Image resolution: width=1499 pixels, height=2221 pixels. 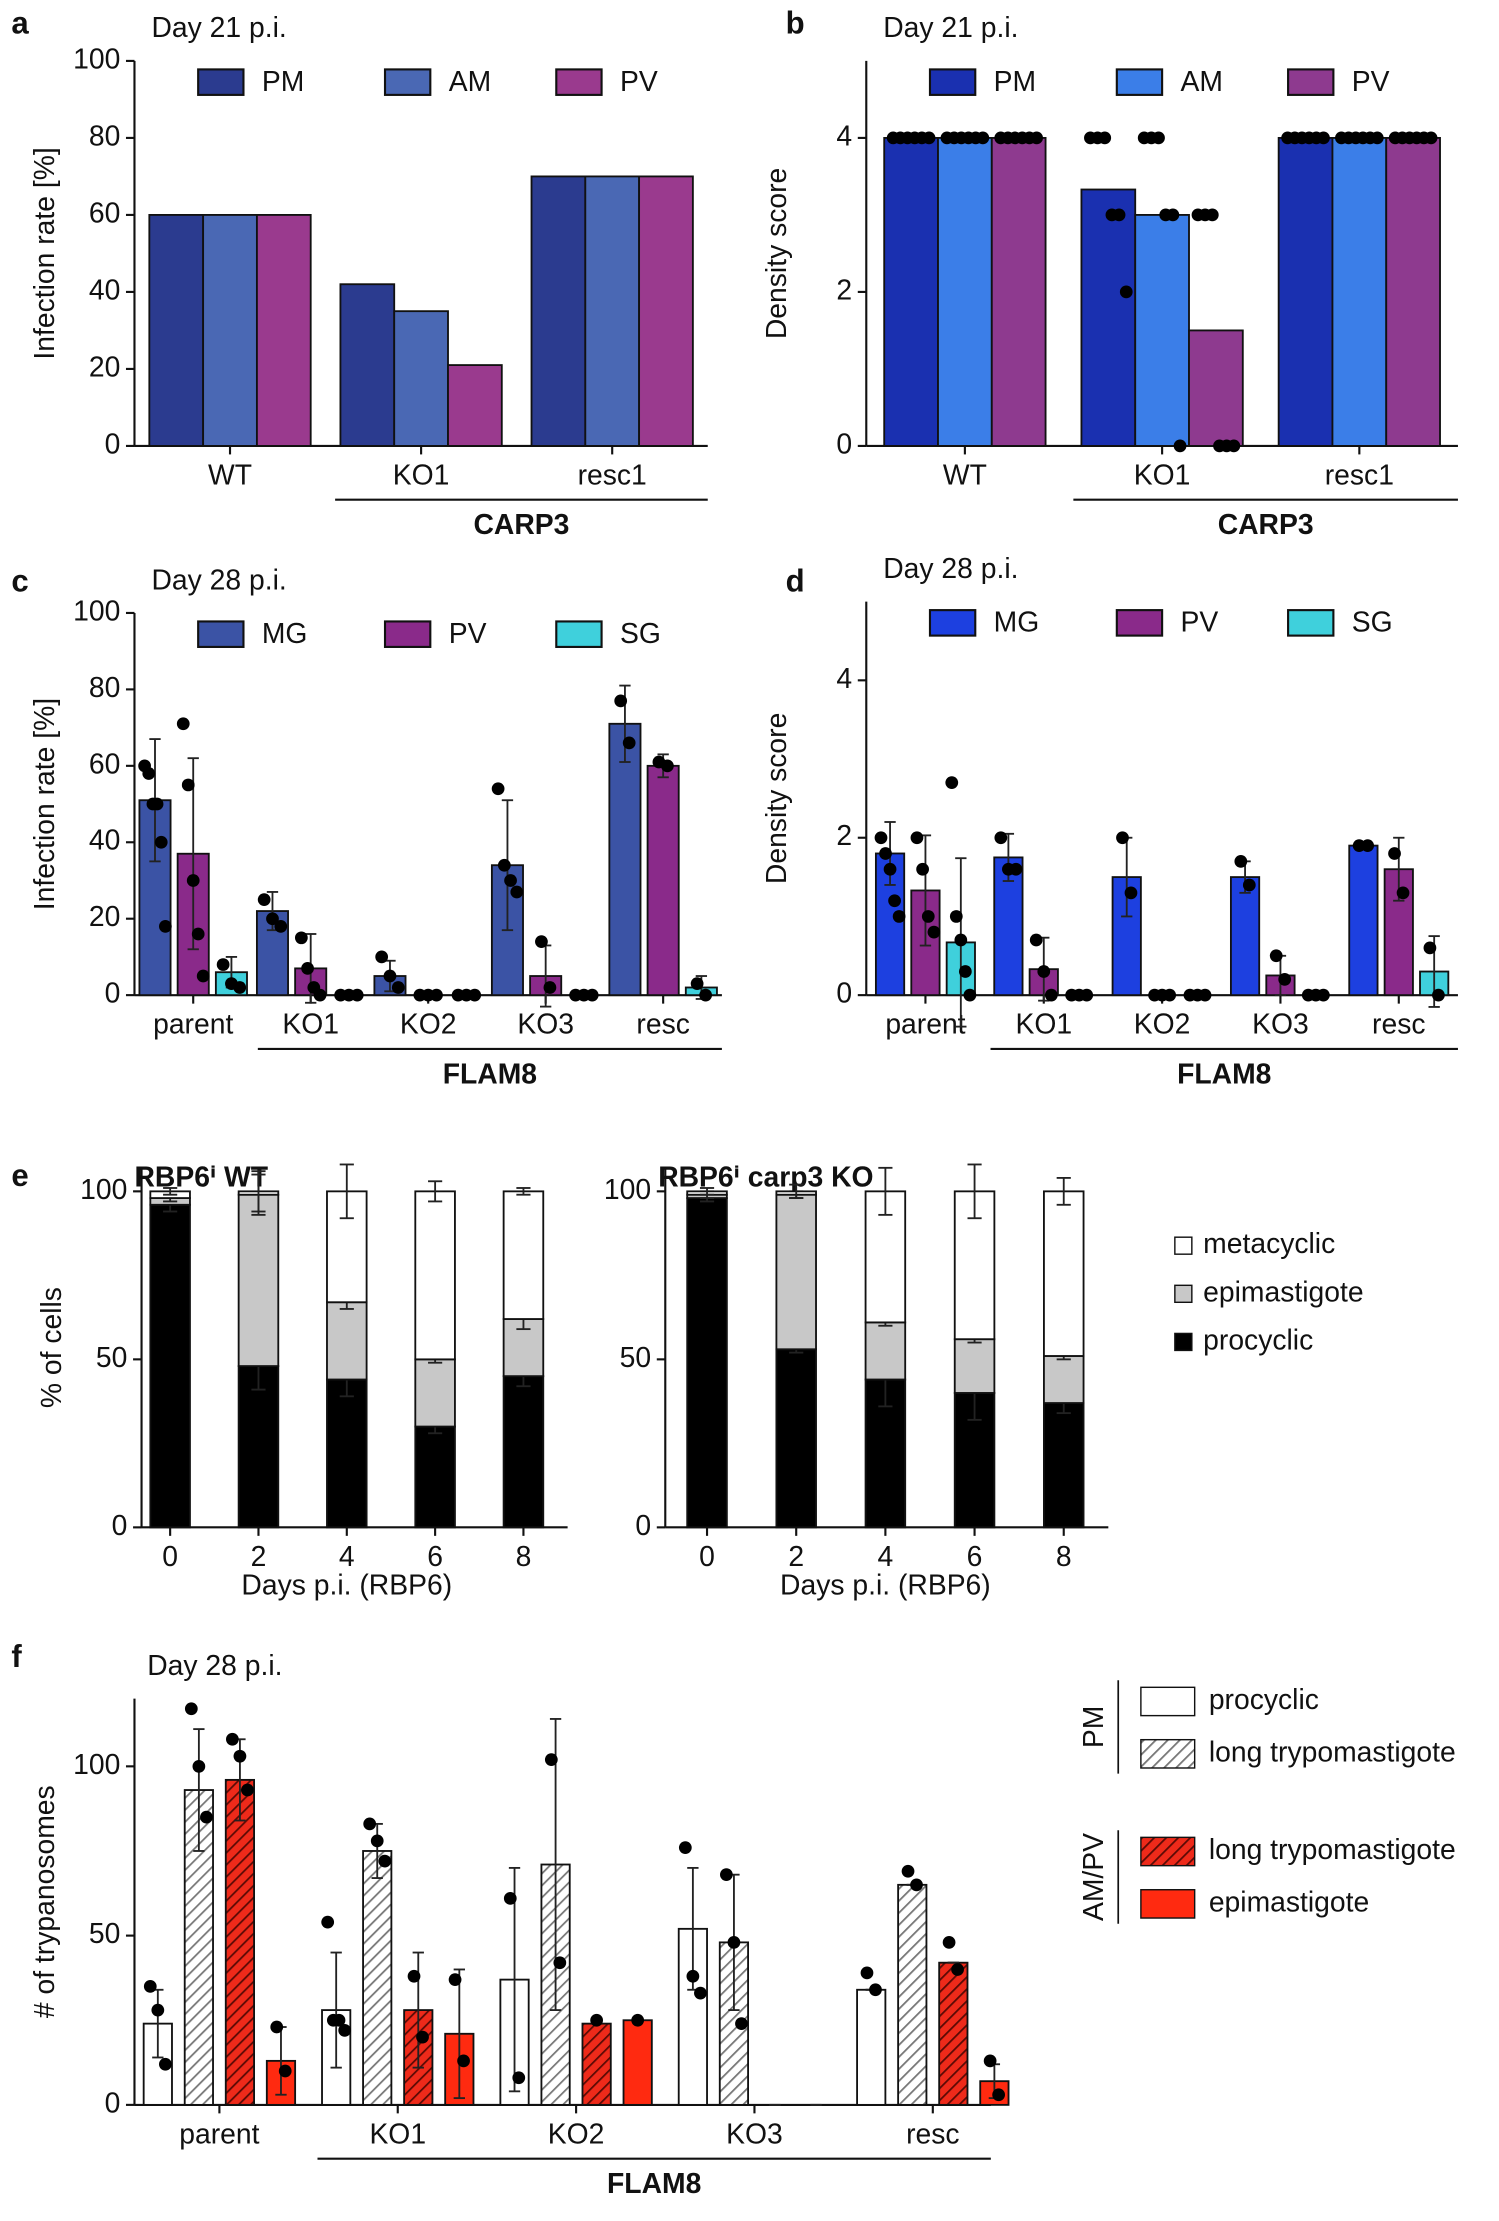 I want to click on chart-title: Day 28 p.i., so click(x=214, y=1665).